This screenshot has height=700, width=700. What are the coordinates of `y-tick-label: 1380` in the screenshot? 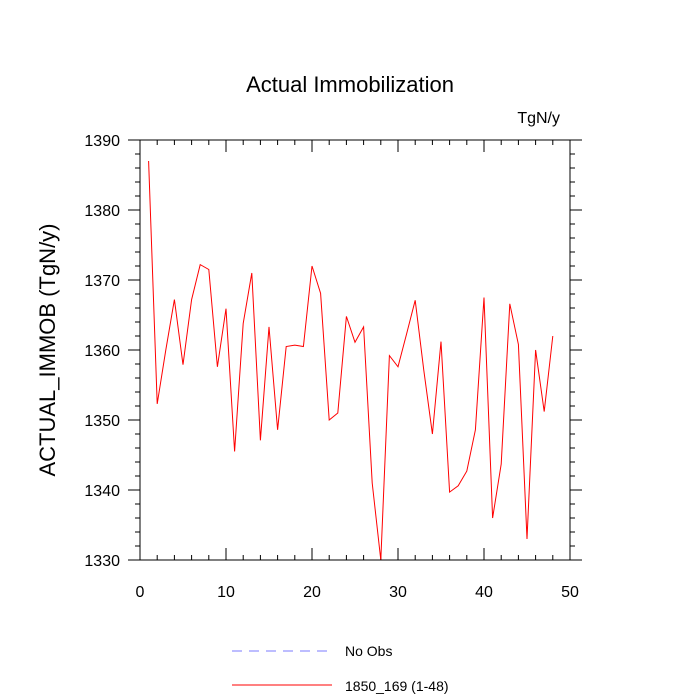 It's located at (102, 211).